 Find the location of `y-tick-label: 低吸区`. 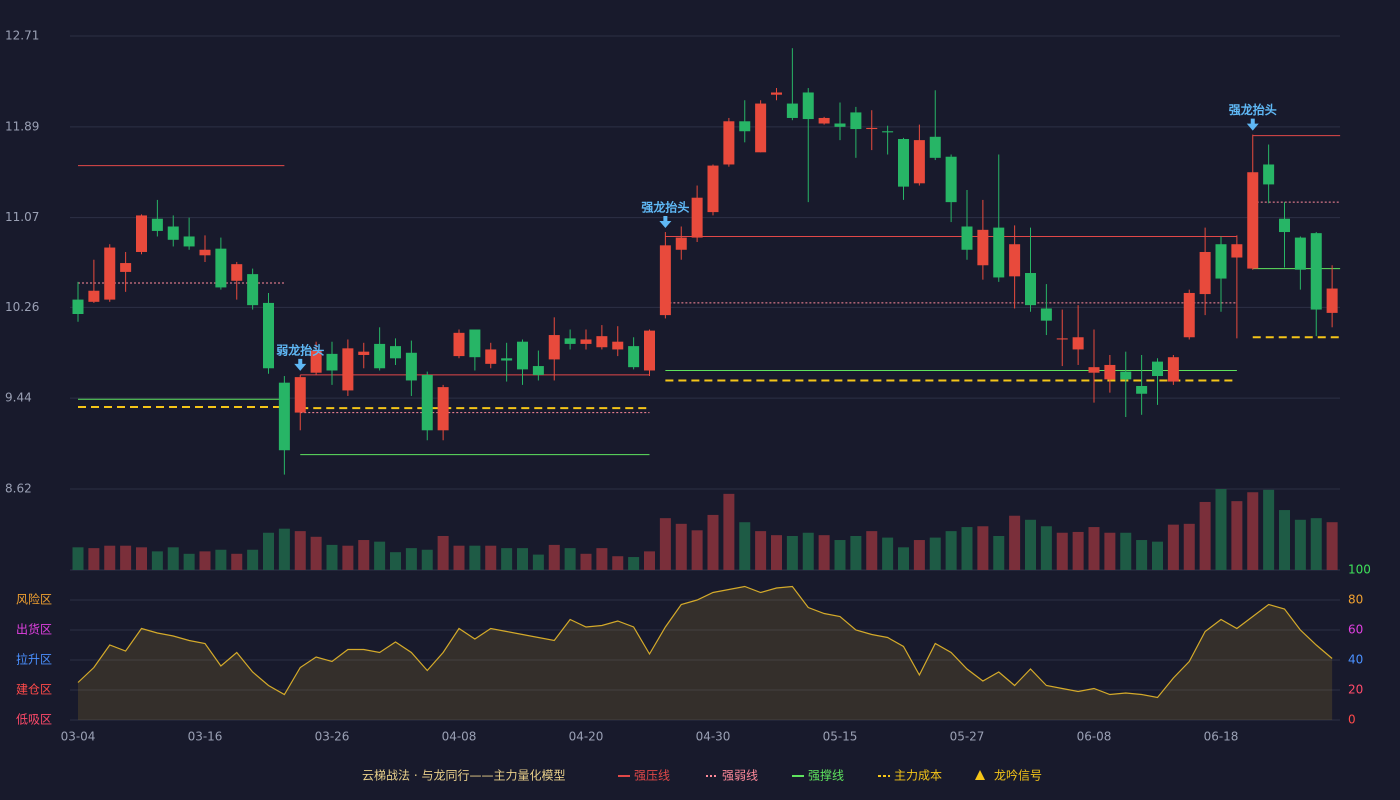

y-tick-label: 低吸区 is located at coordinates (34, 720).